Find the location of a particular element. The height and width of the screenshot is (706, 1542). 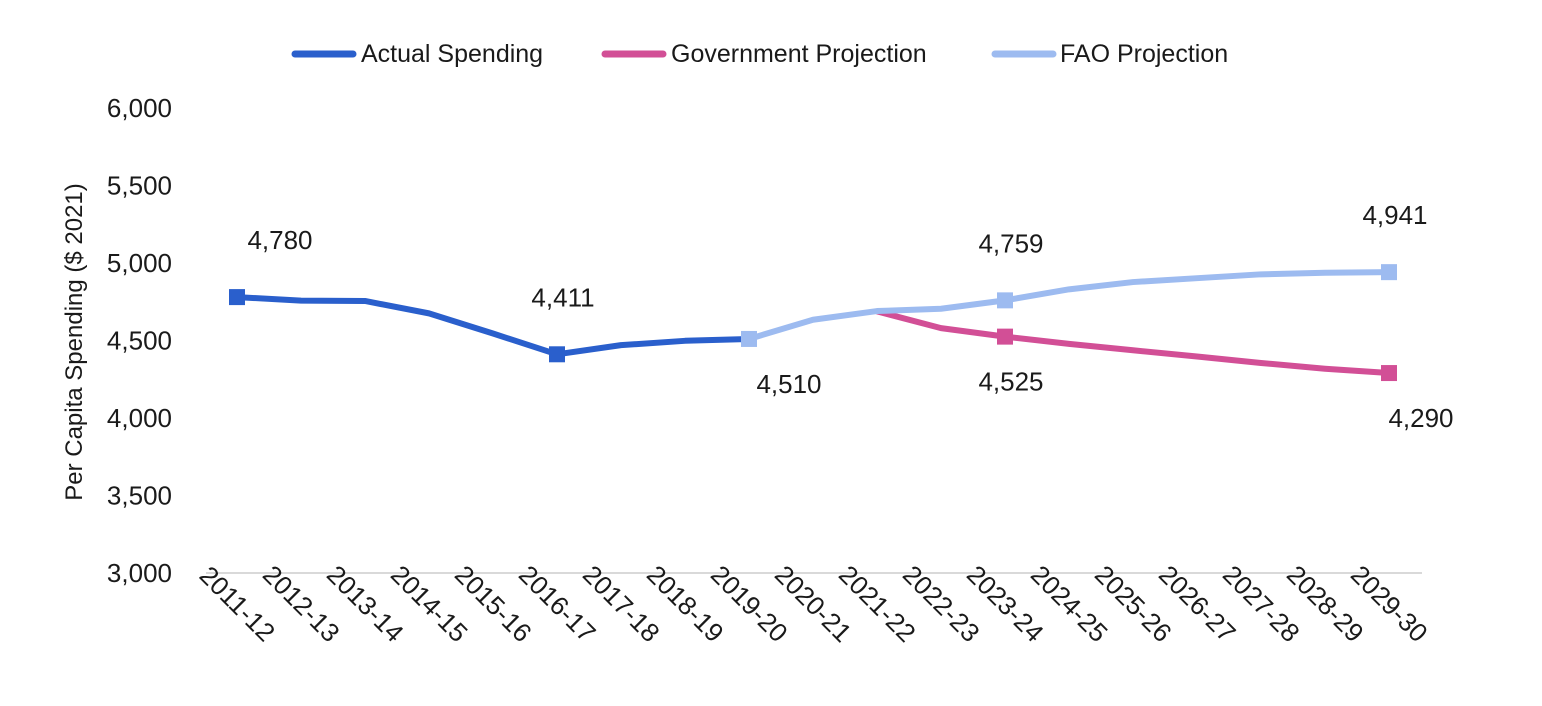

y-axis: 3,000 3,500 4,000 4,500 5,000 5,500 6,000 is located at coordinates (139, 340).